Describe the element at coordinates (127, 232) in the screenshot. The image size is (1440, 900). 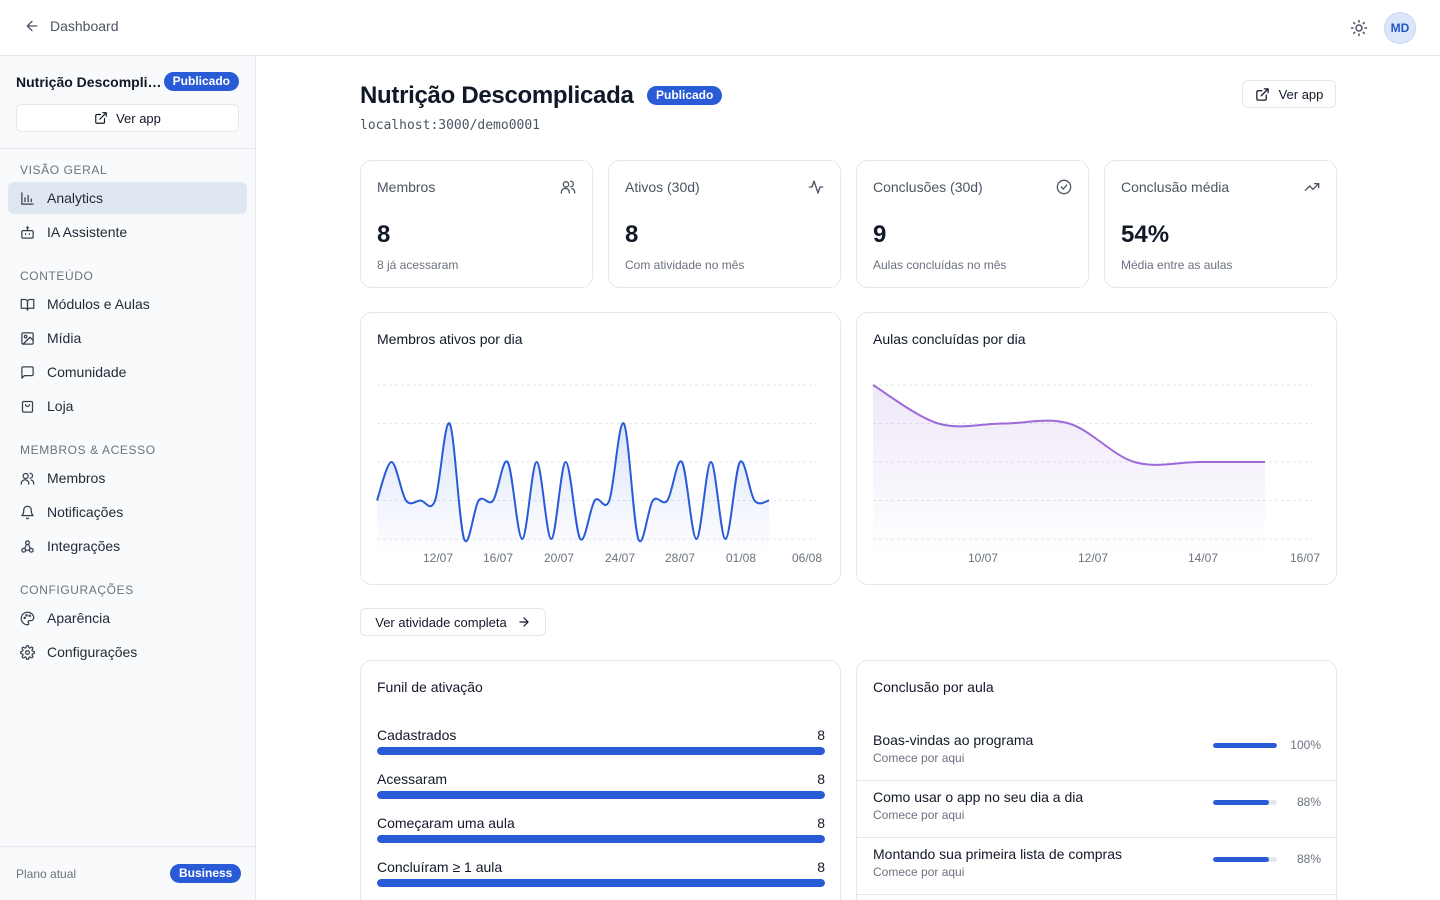
I see `sidebar-item-ia-assistente: IA Assistente` at that location.